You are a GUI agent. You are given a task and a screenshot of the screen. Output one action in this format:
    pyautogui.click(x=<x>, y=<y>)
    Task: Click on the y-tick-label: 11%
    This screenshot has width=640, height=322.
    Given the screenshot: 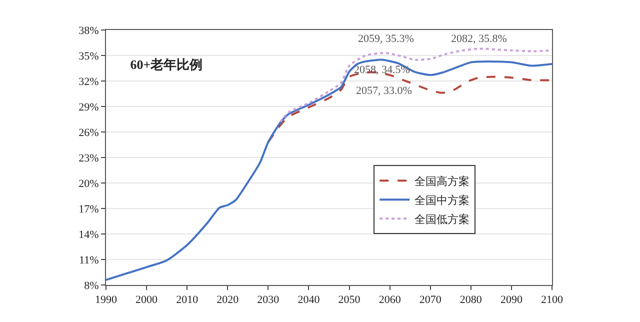 What is the action you would take?
    pyautogui.click(x=89, y=260)
    